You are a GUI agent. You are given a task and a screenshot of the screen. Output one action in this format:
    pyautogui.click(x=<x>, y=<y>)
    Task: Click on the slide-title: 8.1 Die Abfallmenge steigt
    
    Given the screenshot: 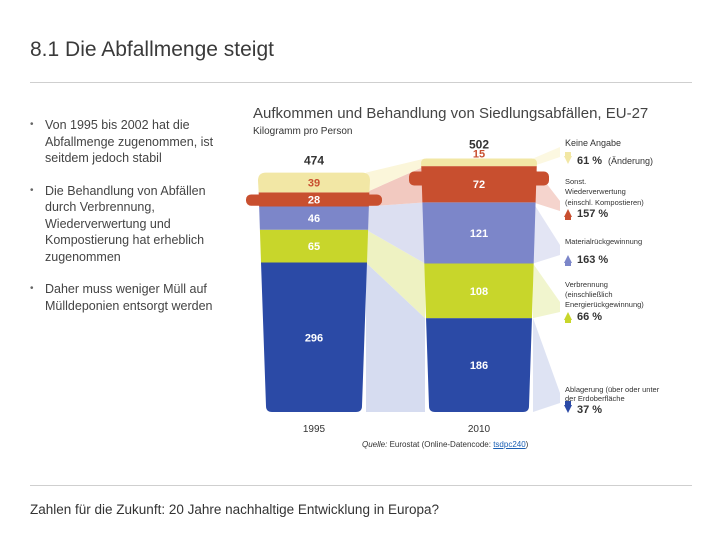 What is the action you would take?
    pyautogui.click(x=152, y=49)
    